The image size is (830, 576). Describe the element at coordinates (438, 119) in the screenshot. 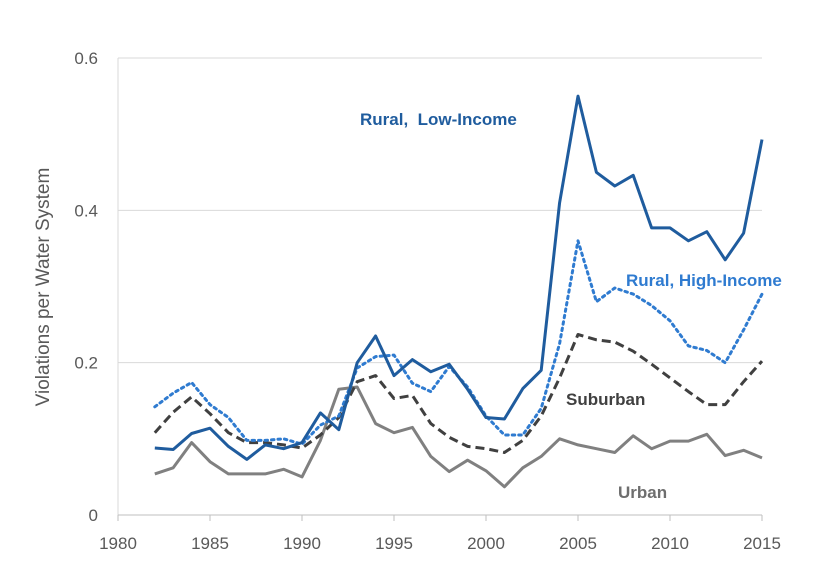

I see `series-label: Rural, Low-Income` at that location.